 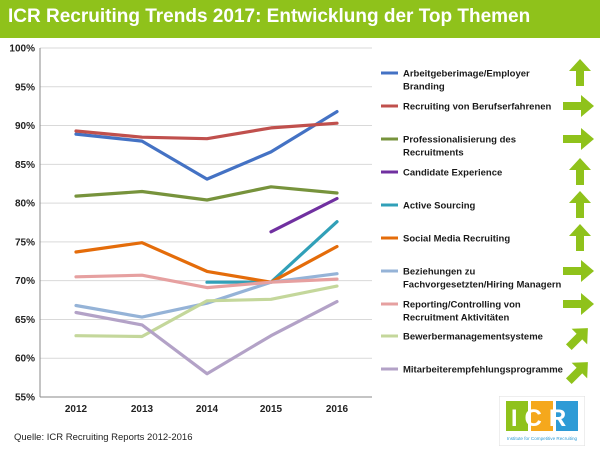 What do you see at coordinates (452, 173) in the screenshot?
I see `legend-label: Candidate Experience` at bounding box center [452, 173].